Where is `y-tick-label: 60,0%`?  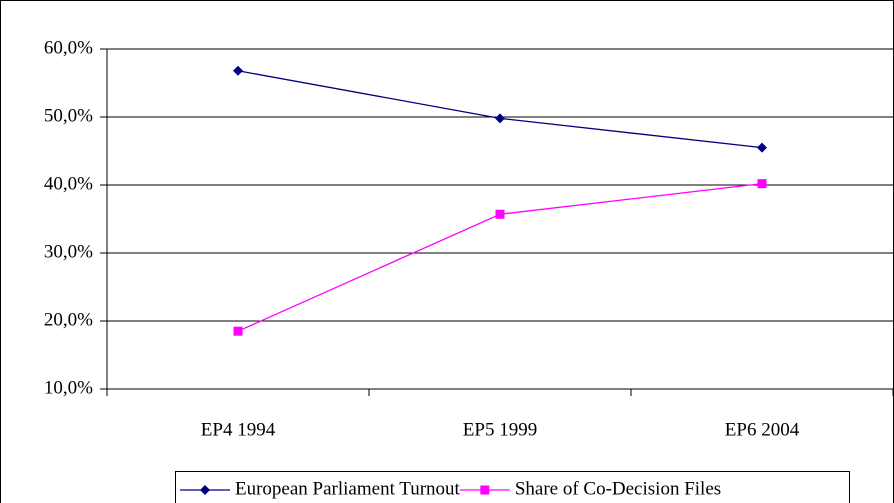
y-tick-label: 60,0% is located at coordinates (68, 47).